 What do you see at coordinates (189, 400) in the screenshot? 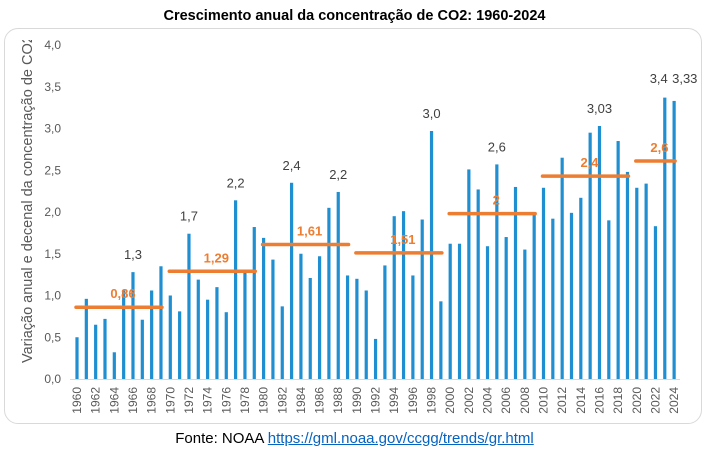
I see `x-tick-label: 1972` at bounding box center [189, 400].